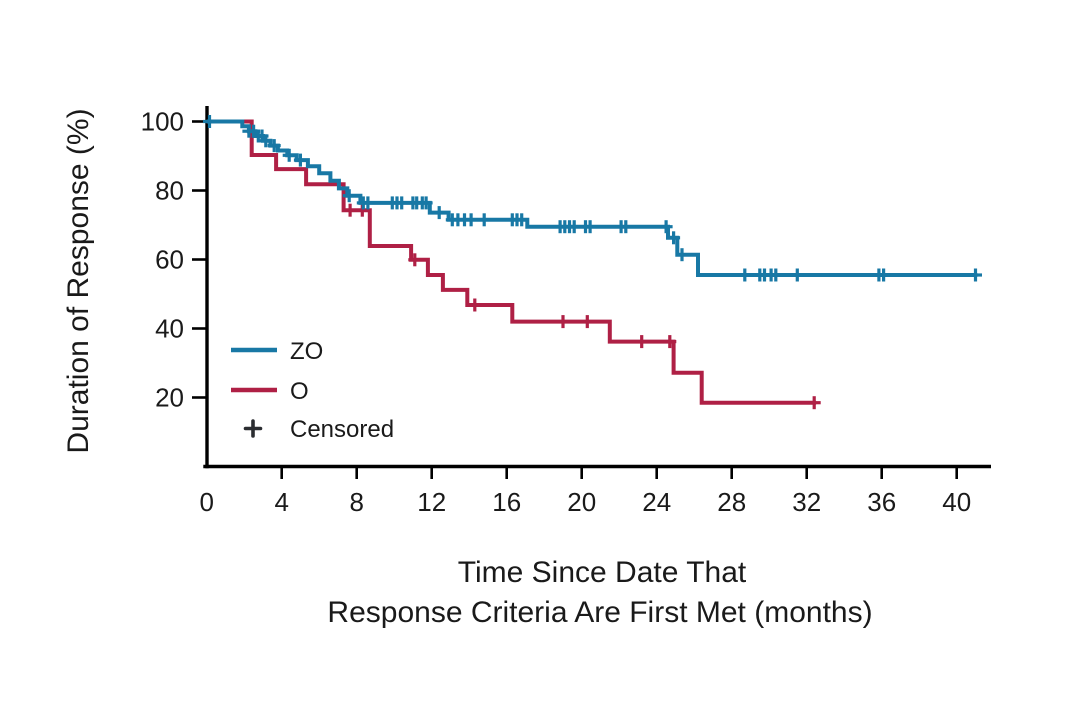 The image size is (1088, 705). Describe the element at coordinates (602, 572) in the screenshot. I see `x-axis-title-line1: Time Since Date That` at that location.